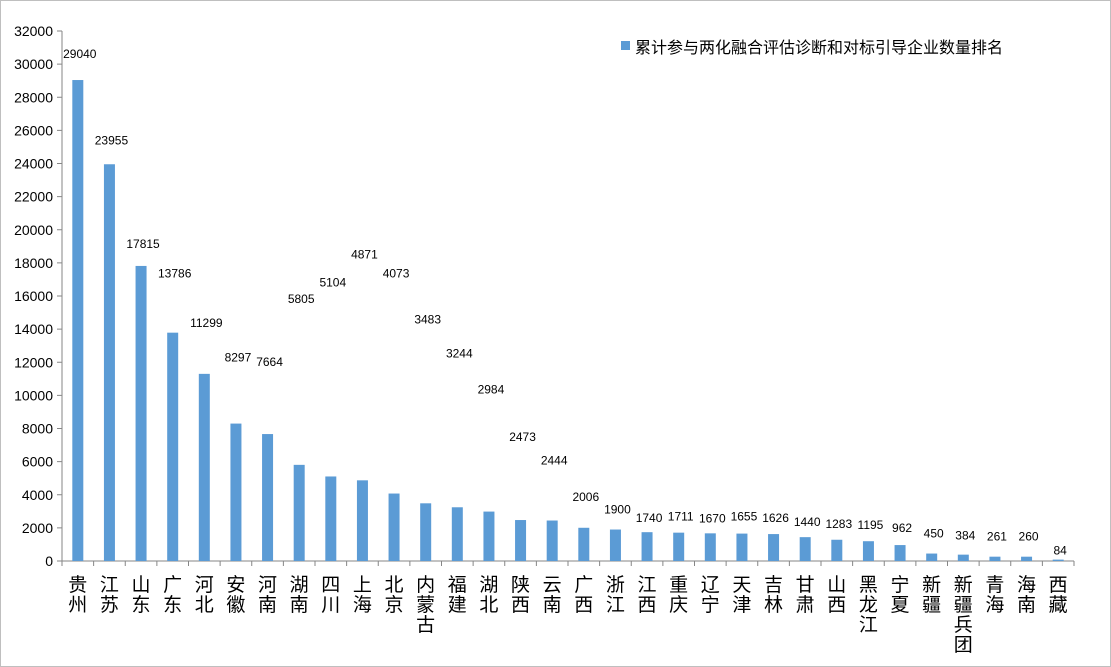 This screenshot has width=1111, height=667. I want to click on data-label-16: 2006, so click(585, 497).